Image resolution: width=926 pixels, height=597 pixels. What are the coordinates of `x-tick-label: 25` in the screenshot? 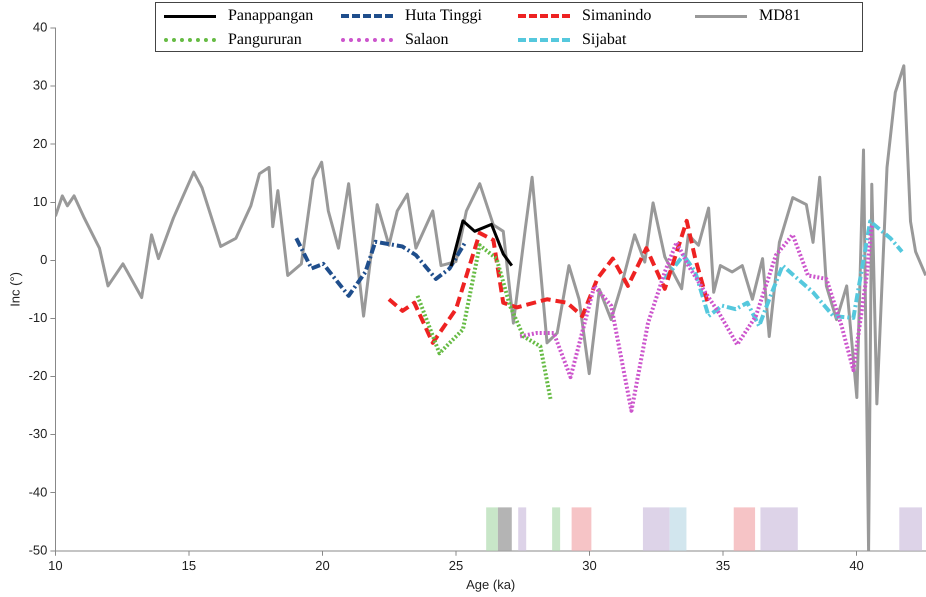 It's located at (456, 566).